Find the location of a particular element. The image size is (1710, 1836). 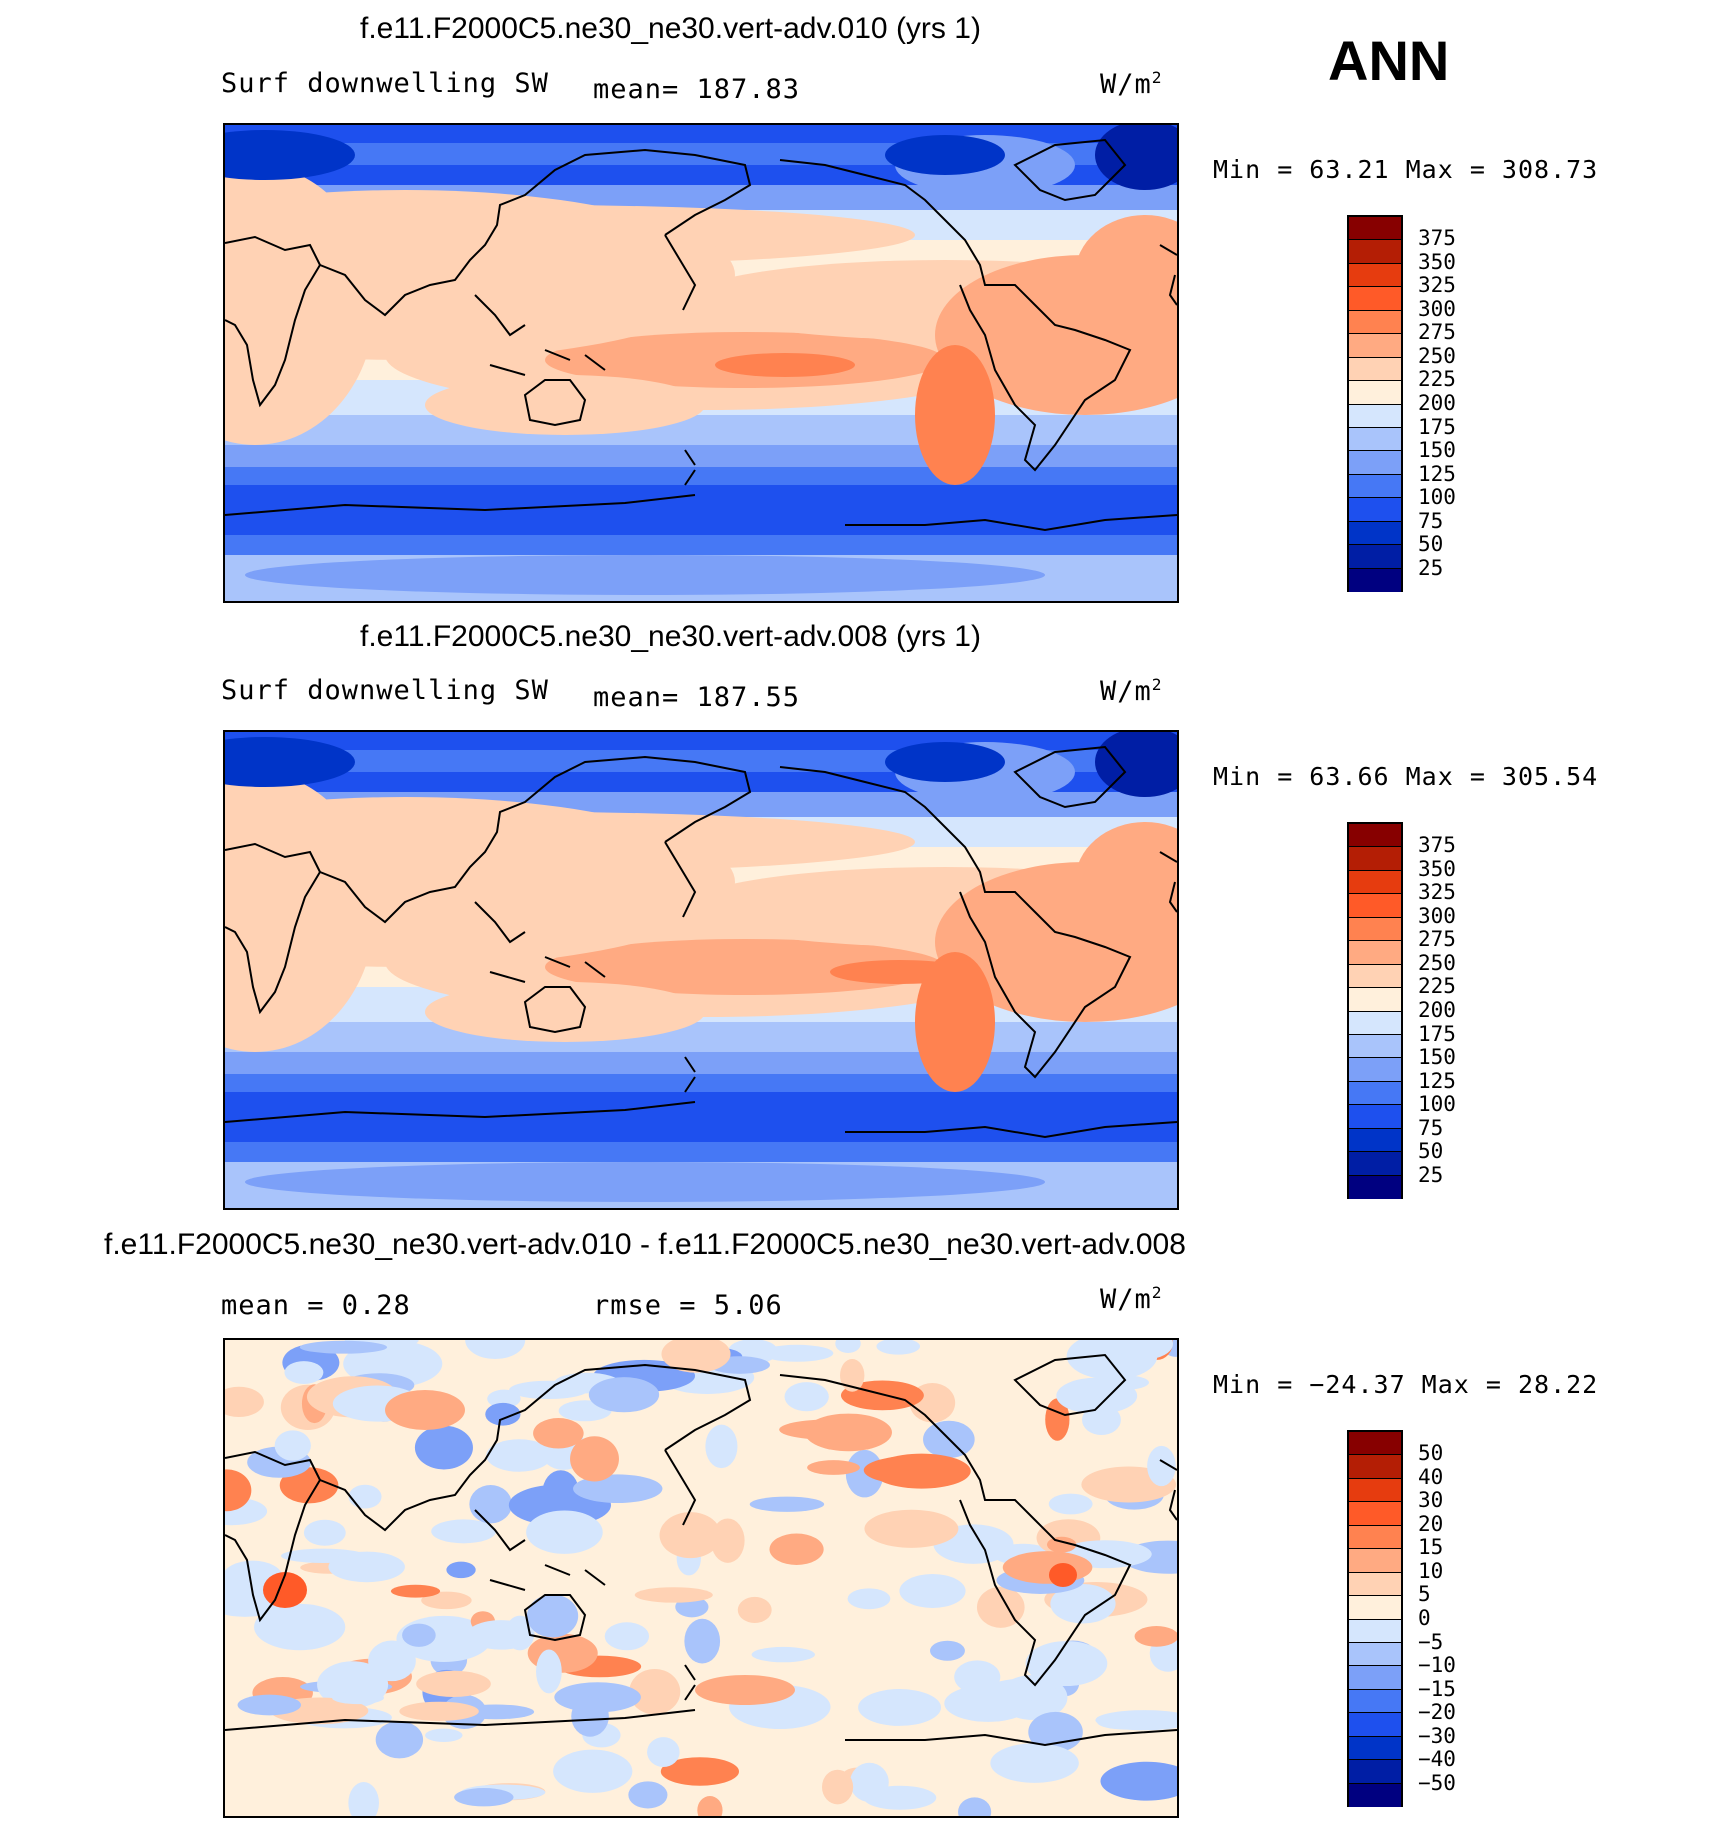

colorbar-tick-label: 325 is located at coordinates (1437, 285).